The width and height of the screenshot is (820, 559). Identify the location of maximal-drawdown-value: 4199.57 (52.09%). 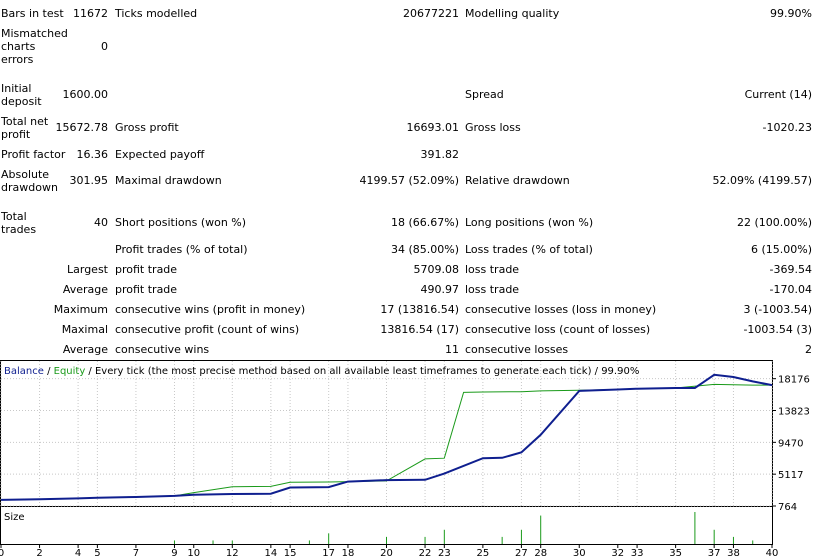
(409, 180).